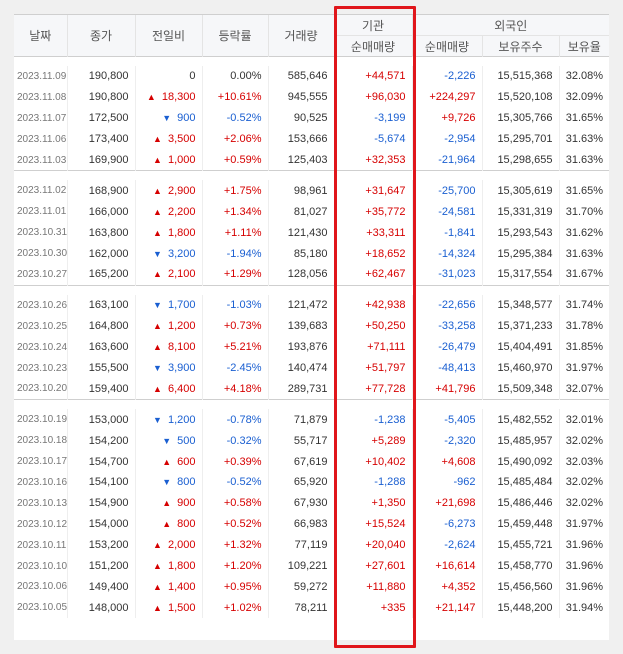  Describe the element at coordinates (168, 545) in the screenshot. I see `row-change: 2,000` at that location.